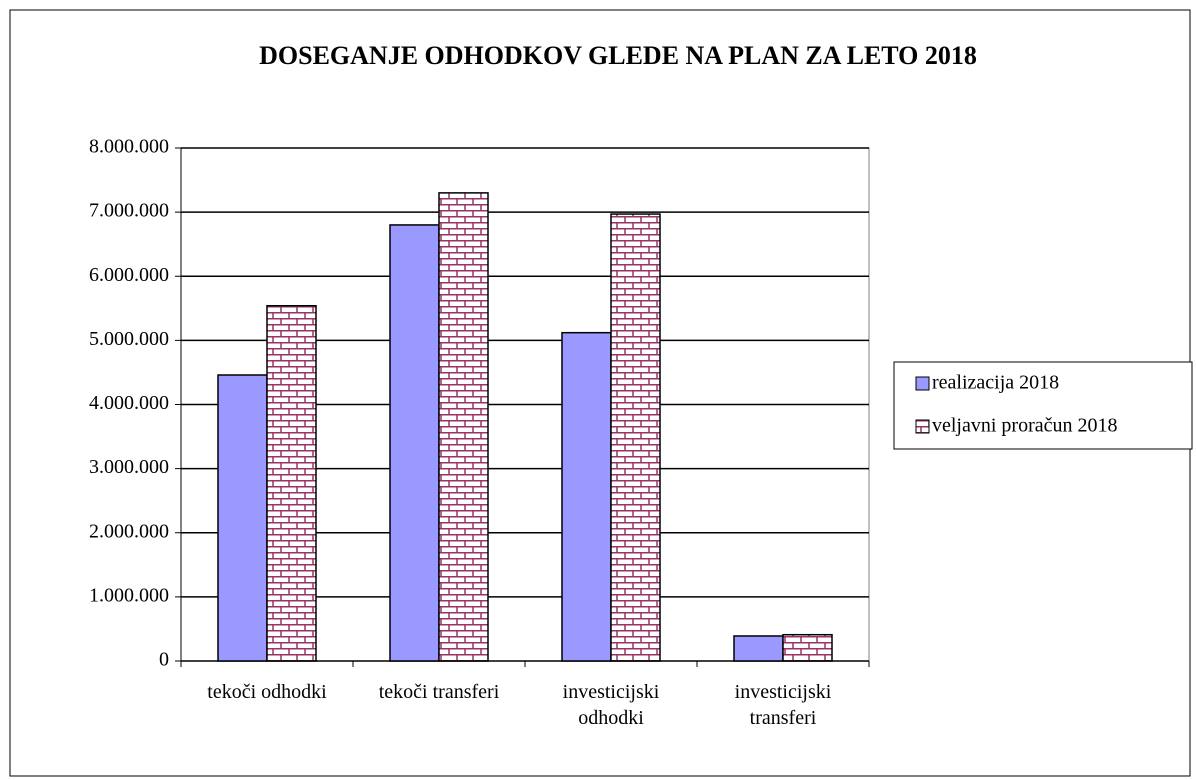 This screenshot has width=1196, height=780. What do you see at coordinates (783, 705) in the screenshot?
I see `x-tick-label: investicijski transferi` at bounding box center [783, 705].